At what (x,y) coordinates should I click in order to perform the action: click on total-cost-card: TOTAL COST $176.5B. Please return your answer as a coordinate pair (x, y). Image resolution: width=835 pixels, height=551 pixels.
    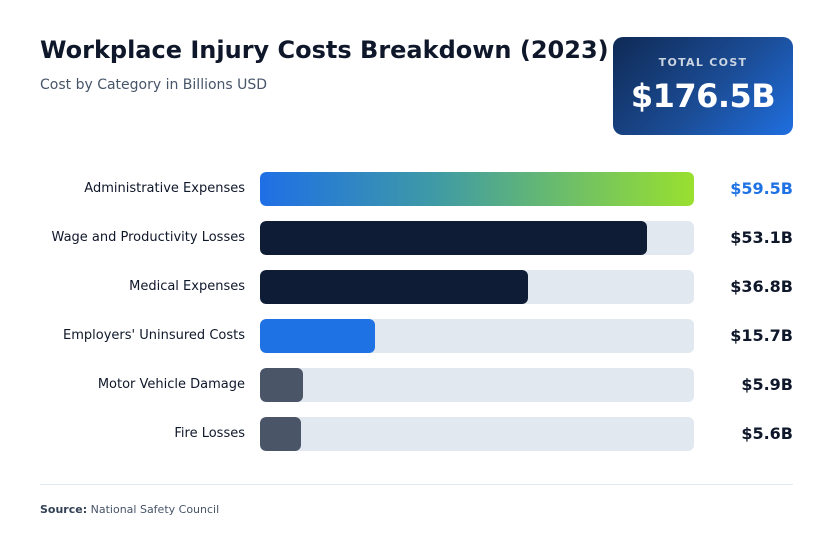
    Looking at the image, I should click on (703, 86).